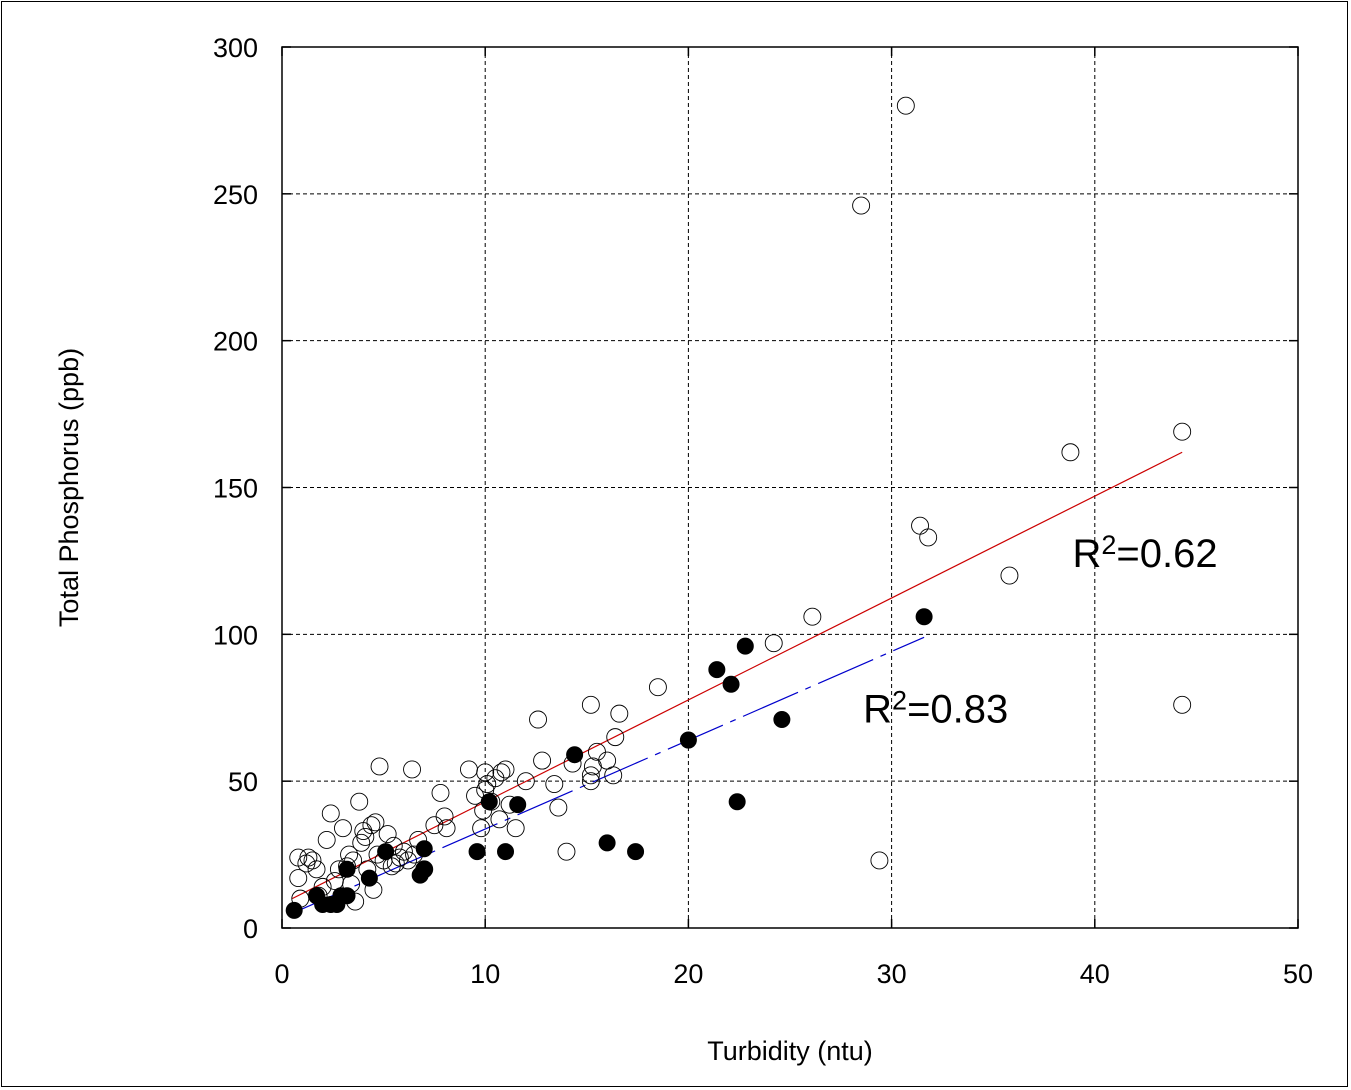 This screenshot has width=1351, height=1090. Describe the element at coordinates (235, 48) in the screenshot. I see `y-tick-label: 300` at that location.